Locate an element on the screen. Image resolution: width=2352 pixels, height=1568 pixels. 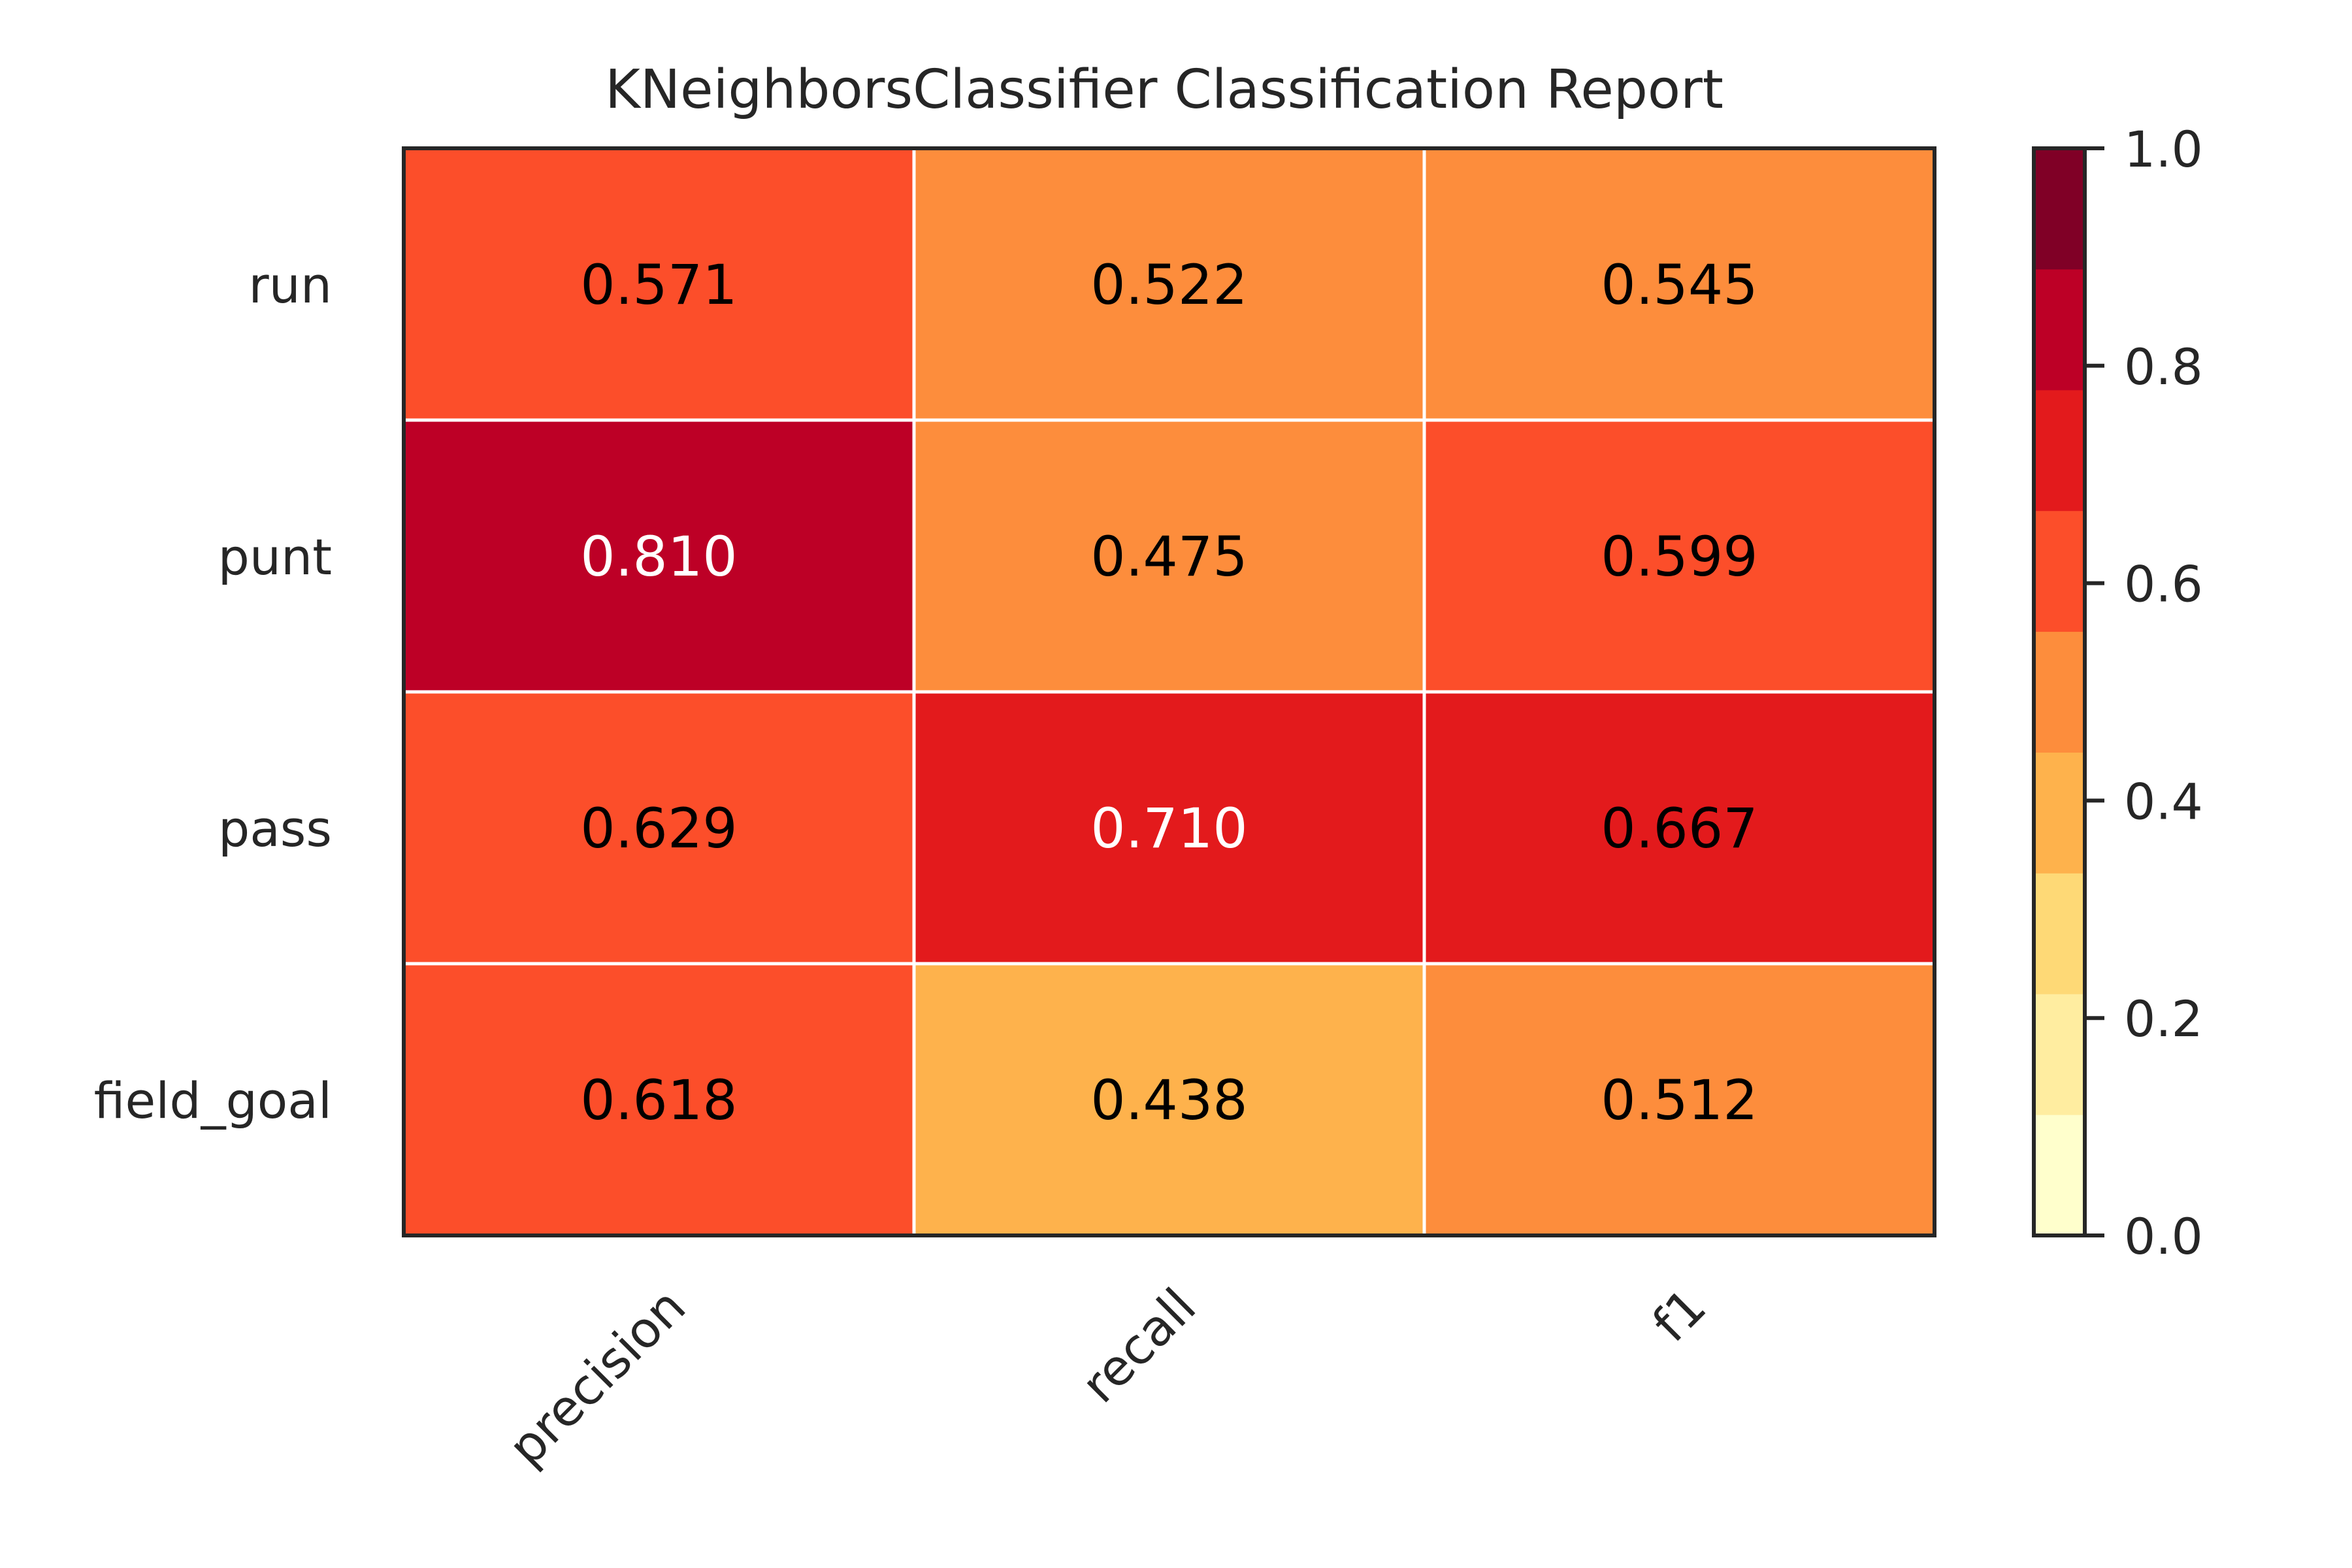
cell-value-label: 0.522 is located at coordinates (1168, 285).